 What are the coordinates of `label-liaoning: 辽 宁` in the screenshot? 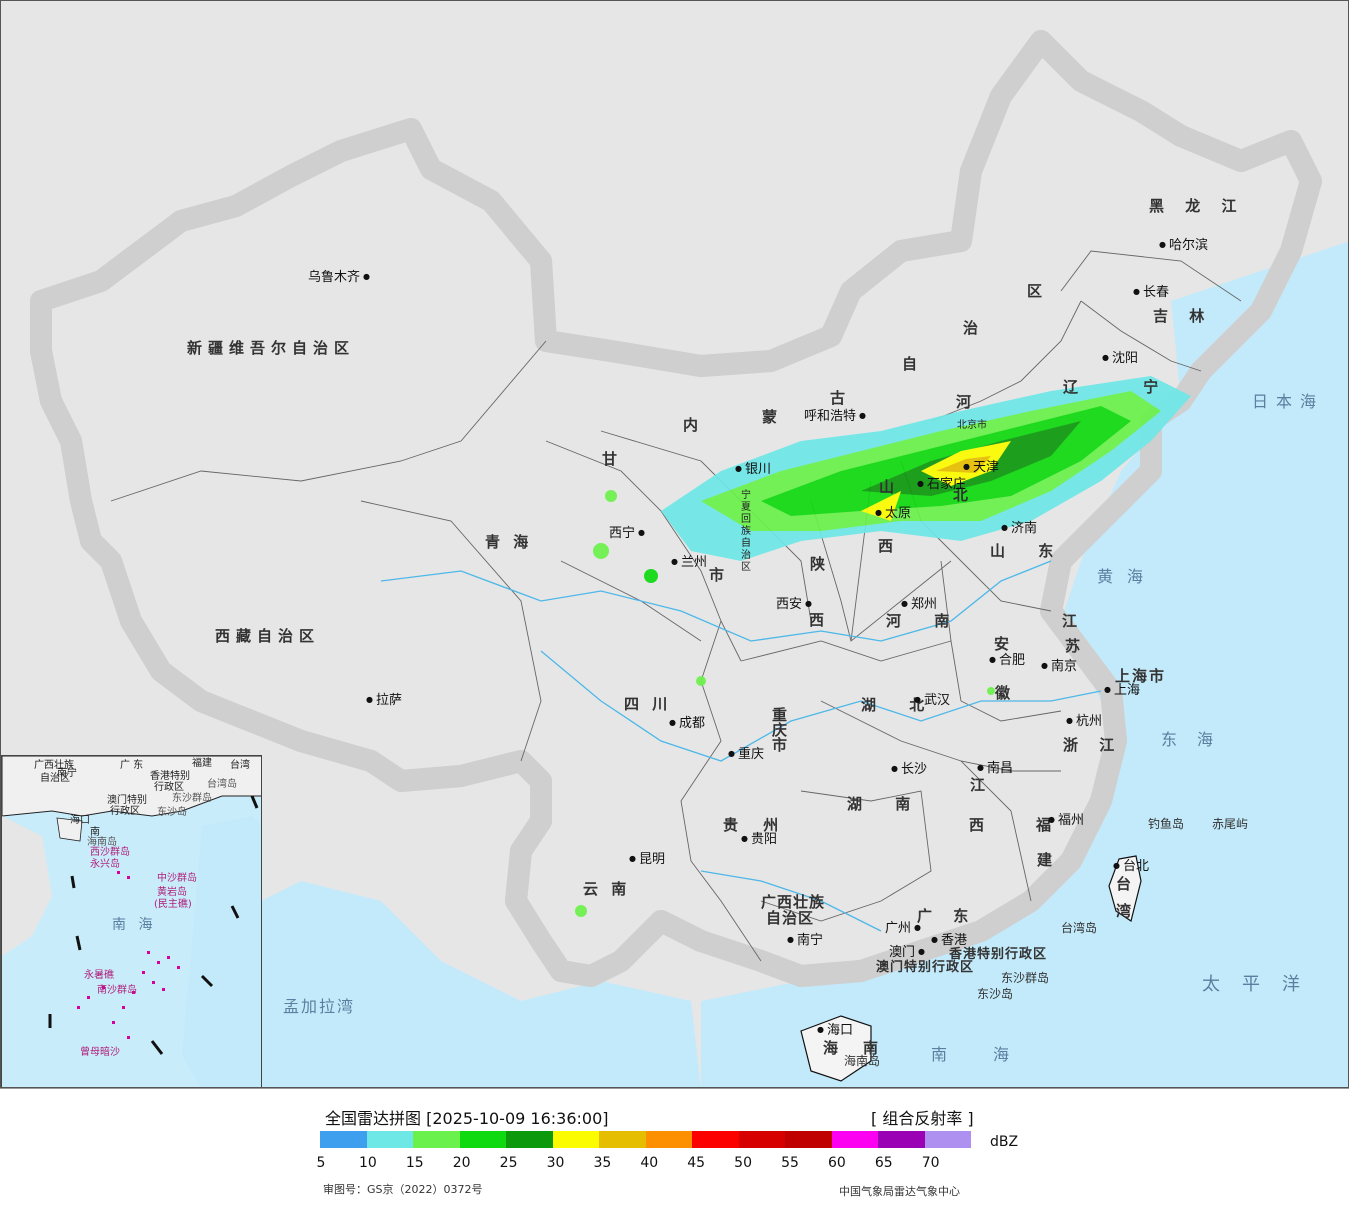 It's located at (1126, 387).